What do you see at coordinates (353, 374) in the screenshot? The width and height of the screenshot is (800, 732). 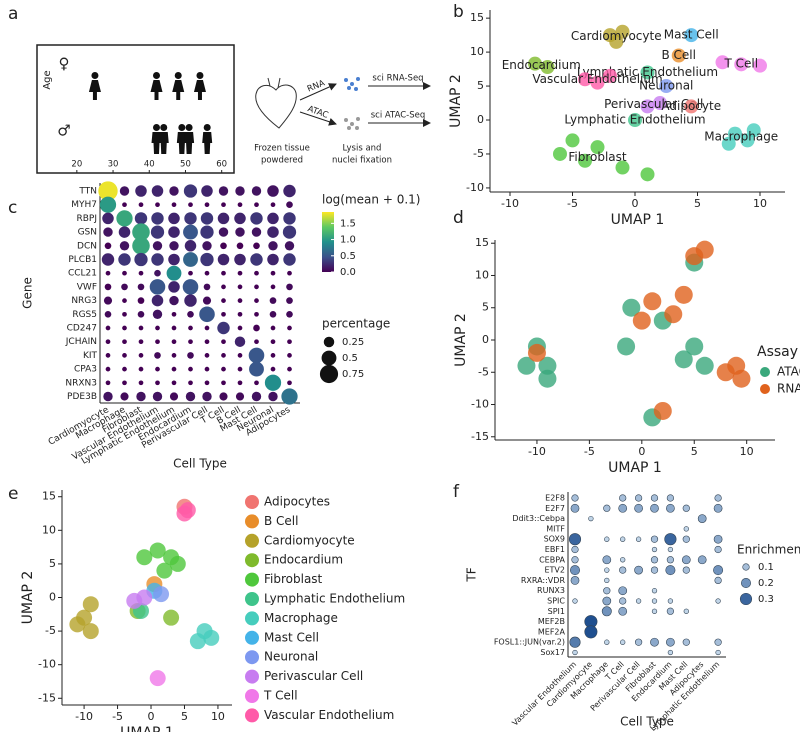 I see `size-key-label: 0.75` at bounding box center [353, 374].